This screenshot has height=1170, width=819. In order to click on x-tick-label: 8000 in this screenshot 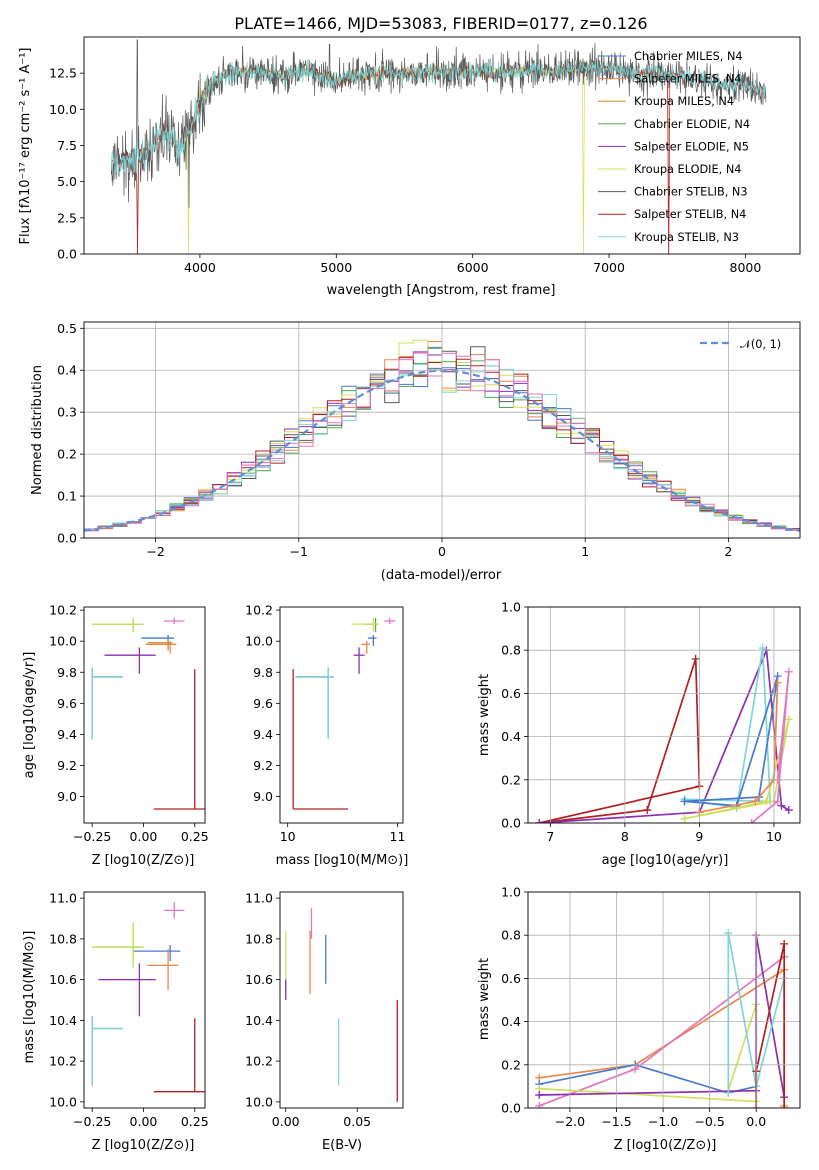, I will do `click(746, 267)`.